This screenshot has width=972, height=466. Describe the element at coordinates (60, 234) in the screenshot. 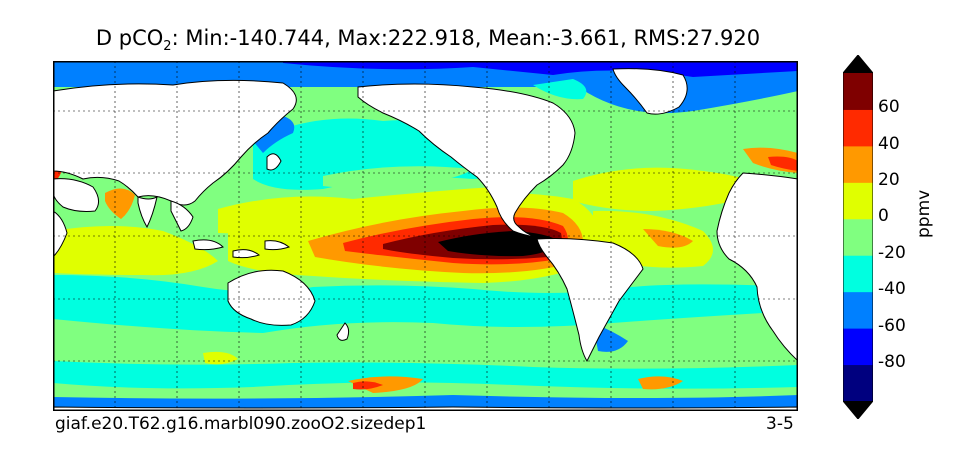

I see `africa-west-edge` at that location.